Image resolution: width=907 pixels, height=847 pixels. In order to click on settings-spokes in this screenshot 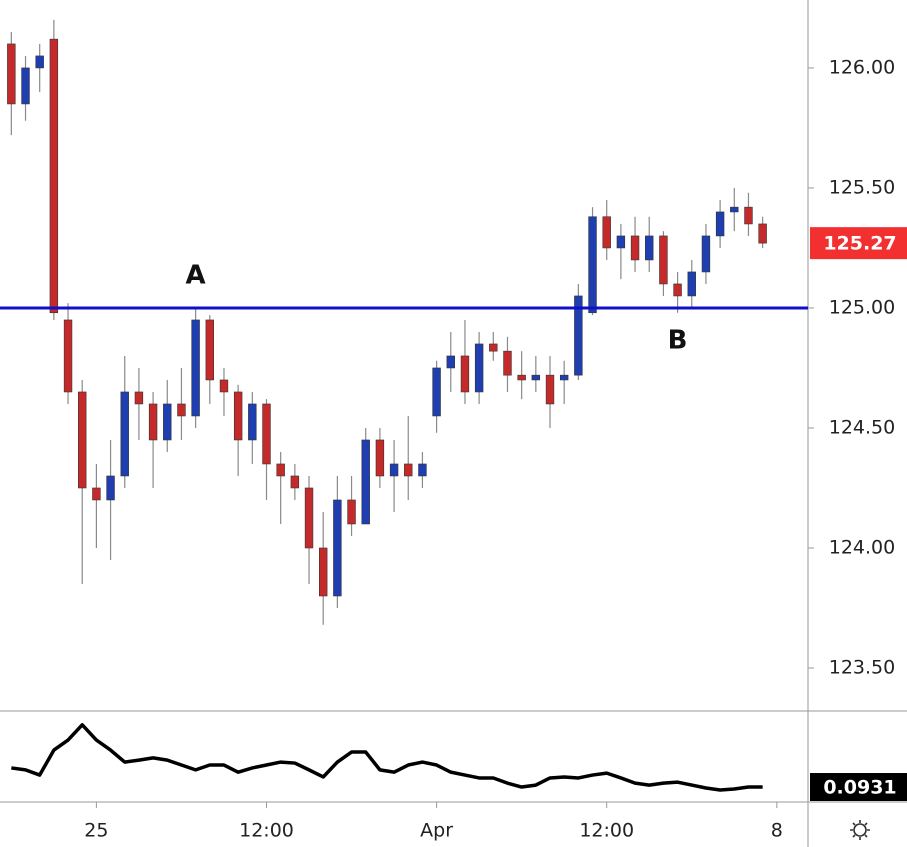, I will do `click(860, 830)`.